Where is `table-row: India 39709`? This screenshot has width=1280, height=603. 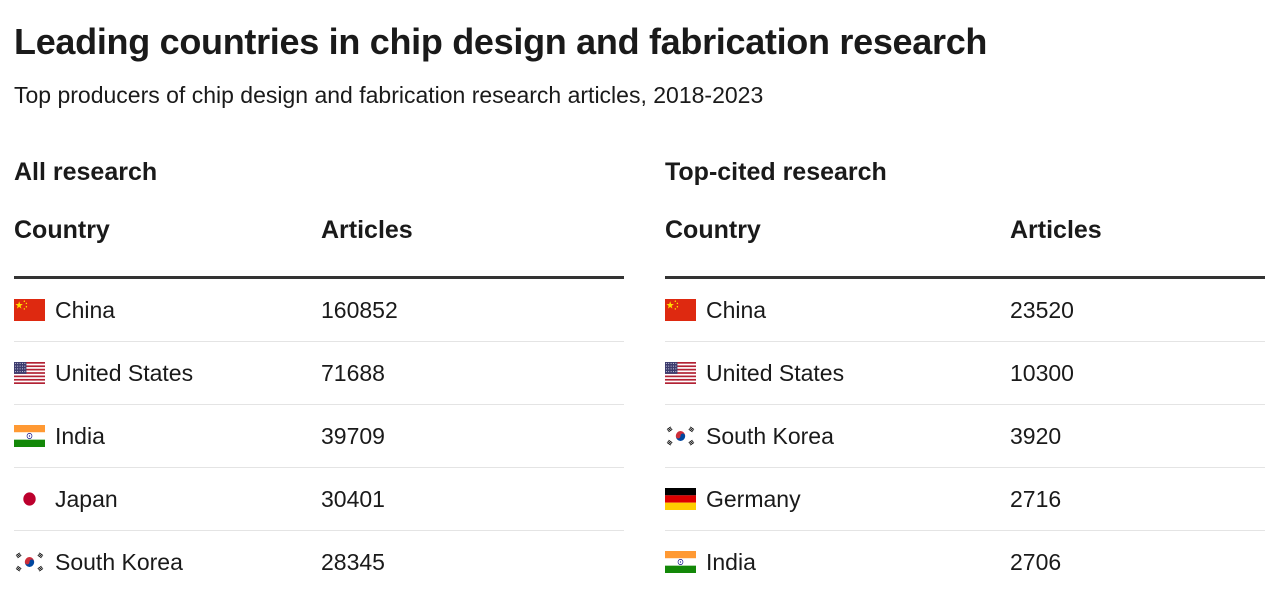
table-row: India 39709 is located at coordinates (319, 436).